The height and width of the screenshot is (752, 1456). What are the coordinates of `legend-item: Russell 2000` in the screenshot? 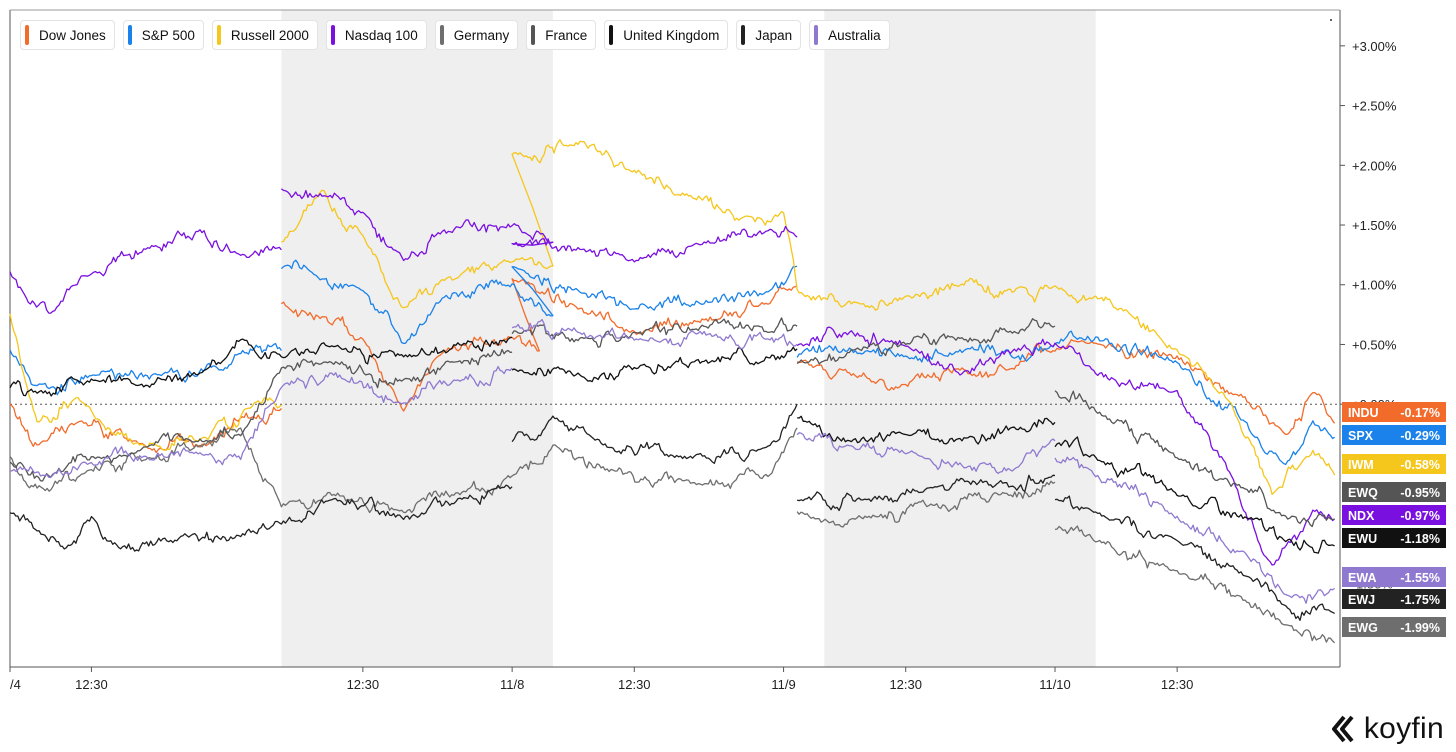 It's located at (264, 35).